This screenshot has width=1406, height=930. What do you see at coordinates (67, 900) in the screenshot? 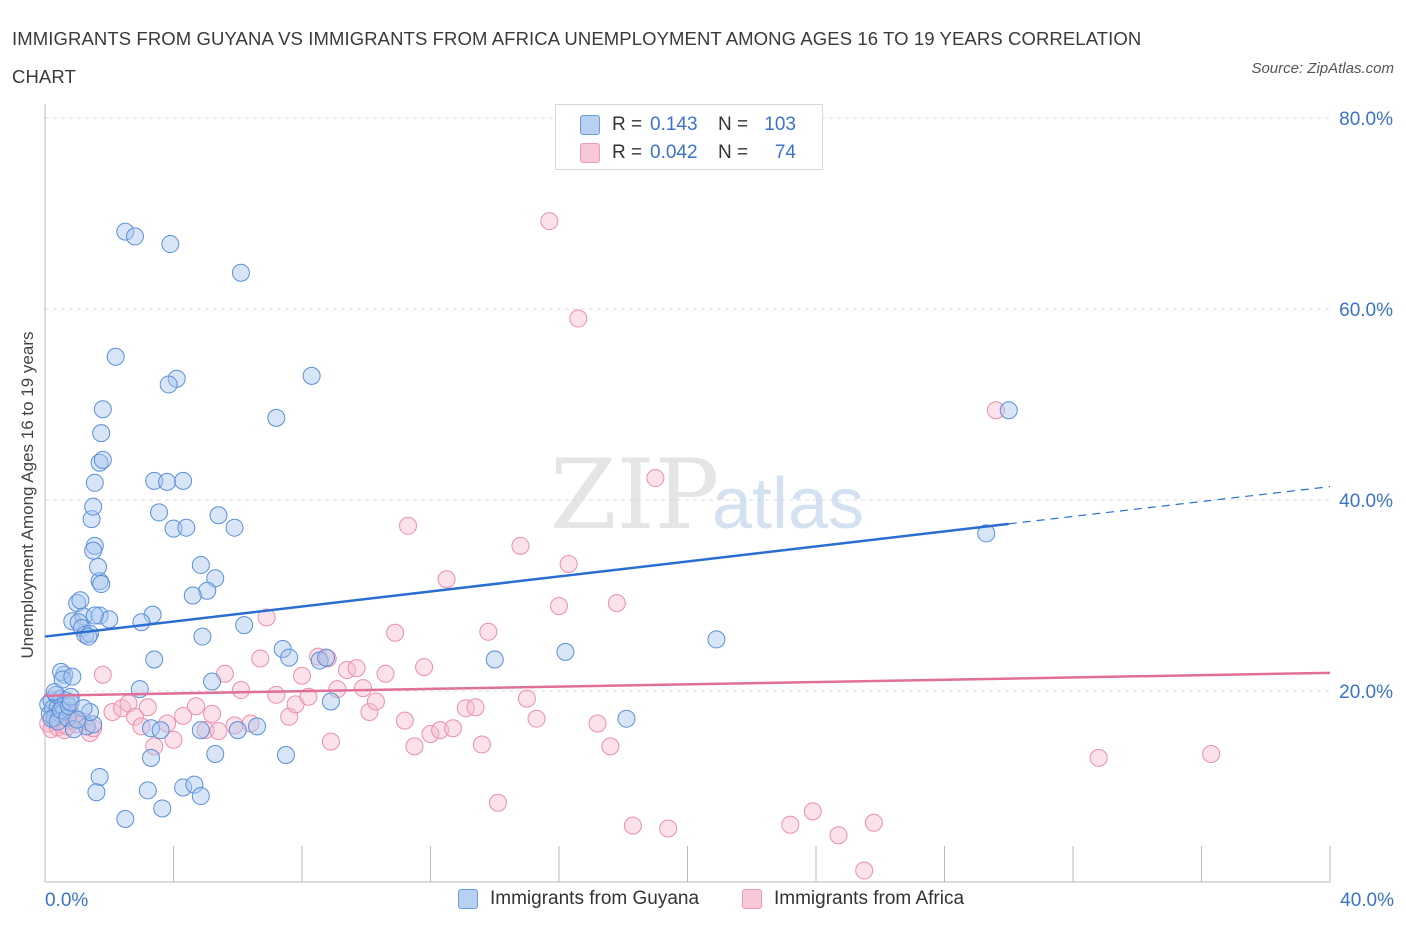
I see `x-tick-left: 0.0%` at bounding box center [67, 900].